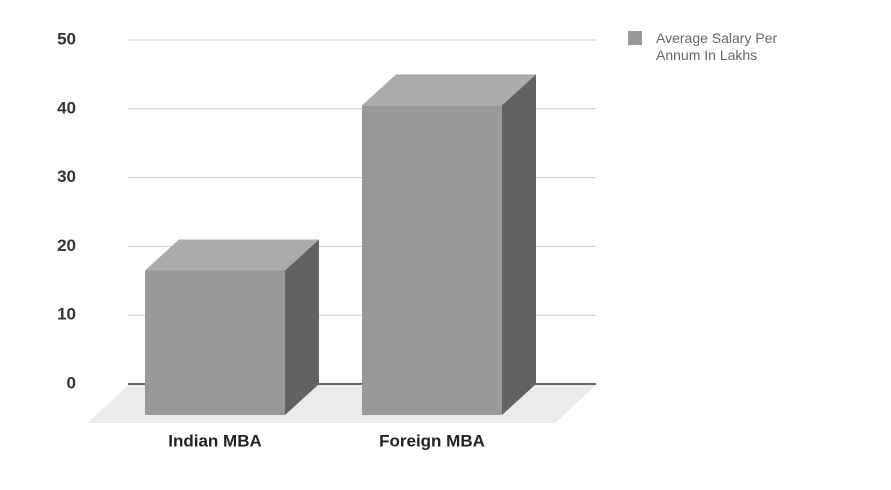 This screenshot has height=490, width=891. What do you see at coordinates (71, 382) in the screenshot?
I see `y-tick-label: 0` at bounding box center [71, 382].